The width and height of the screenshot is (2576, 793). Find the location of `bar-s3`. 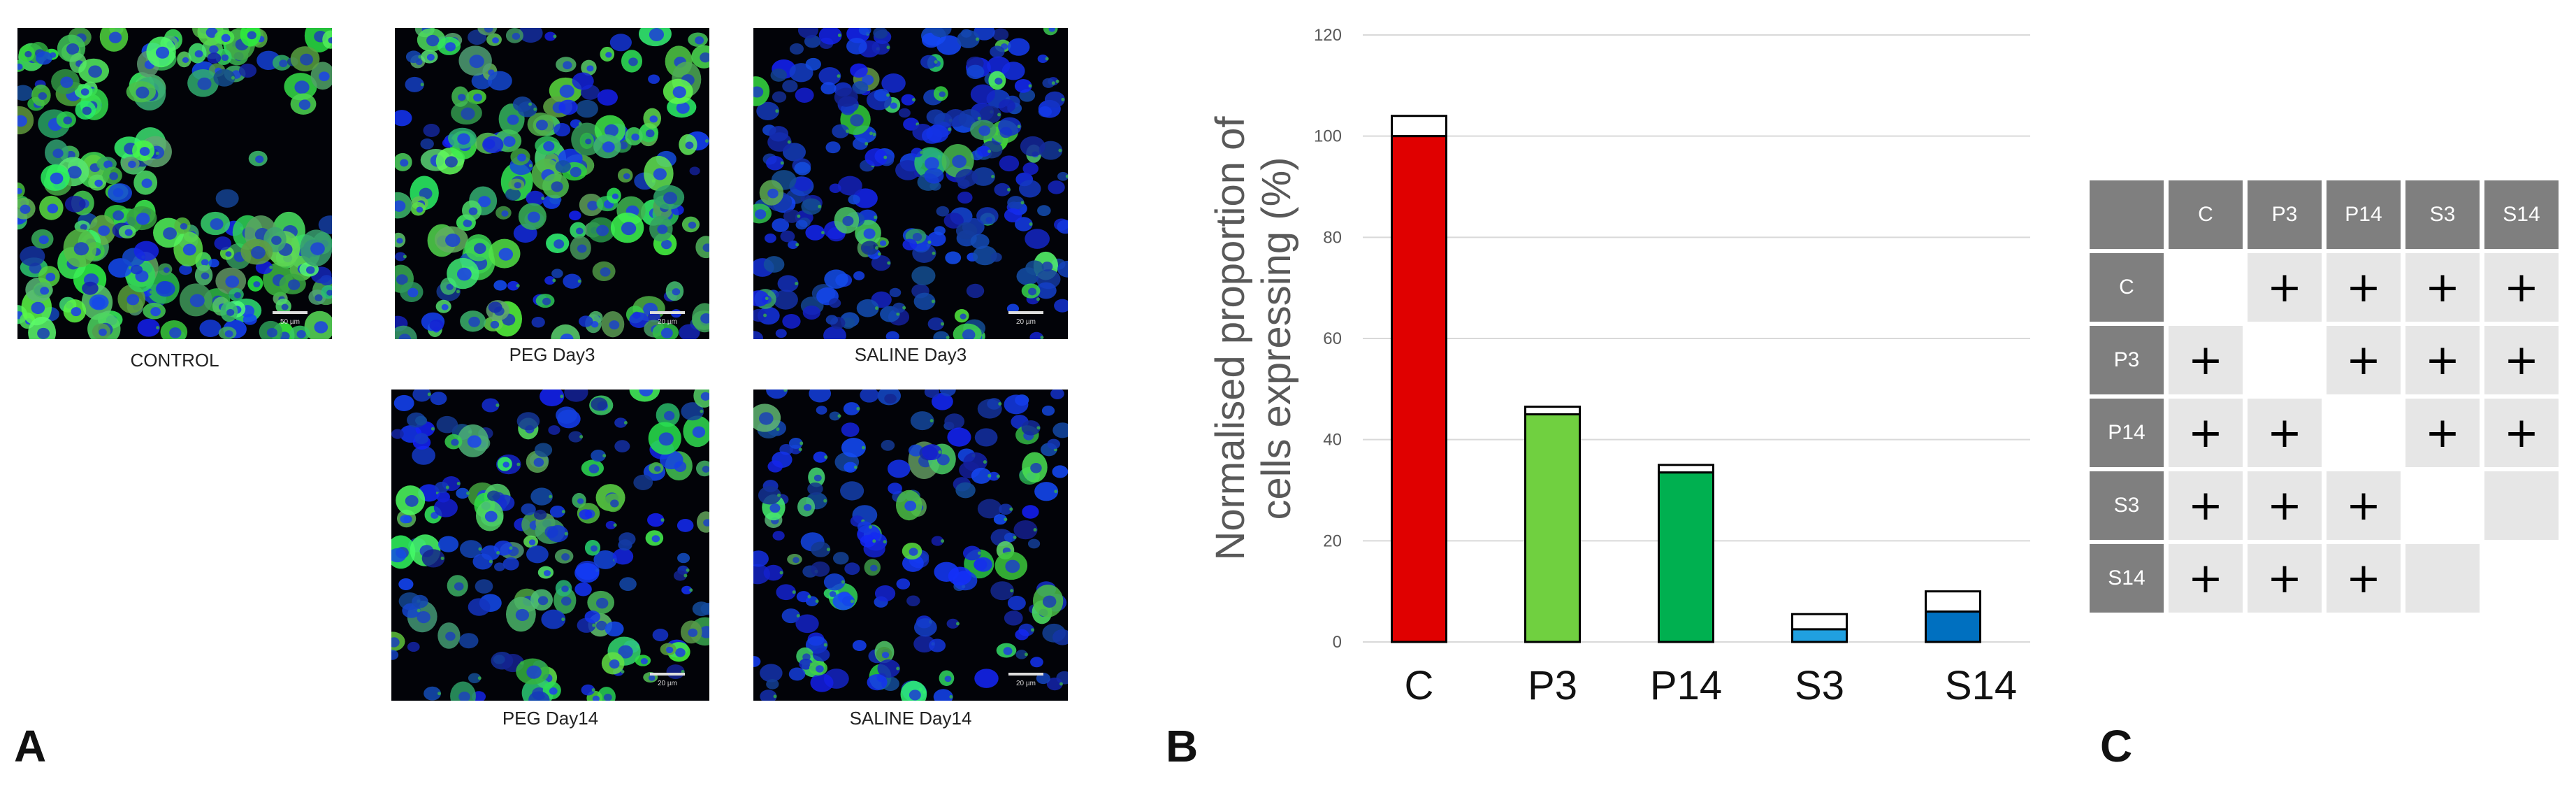

bar-s3 is located at coordinates (1819, 635).